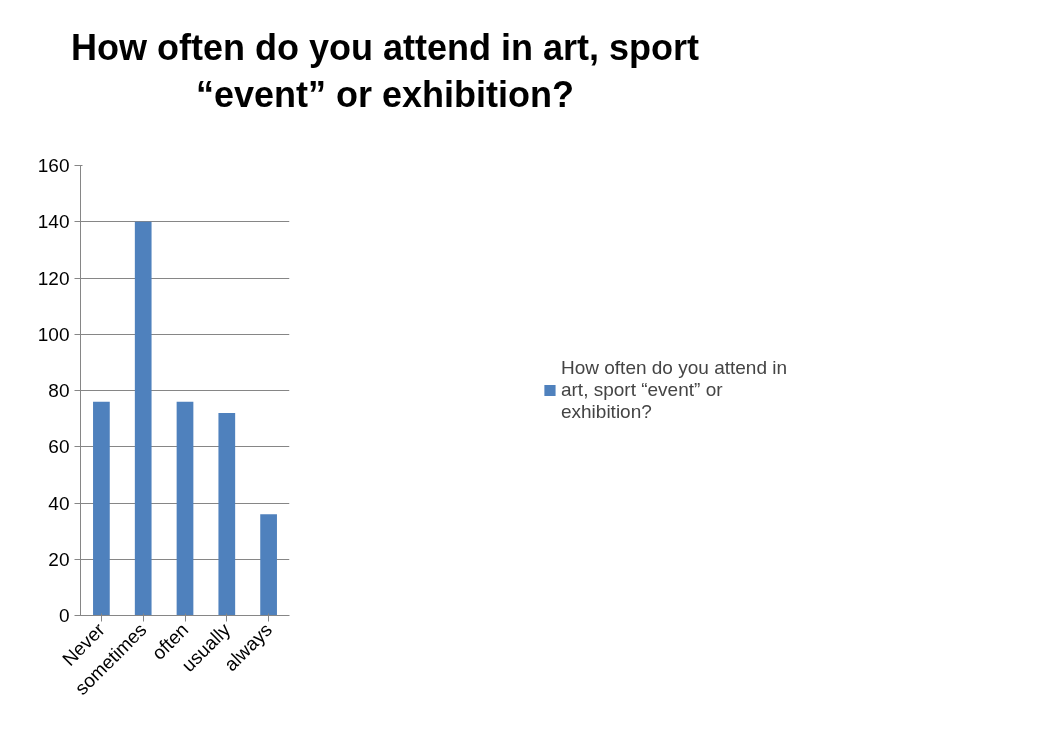  I want to click on y-tick-label: 80, so click(59, 390).